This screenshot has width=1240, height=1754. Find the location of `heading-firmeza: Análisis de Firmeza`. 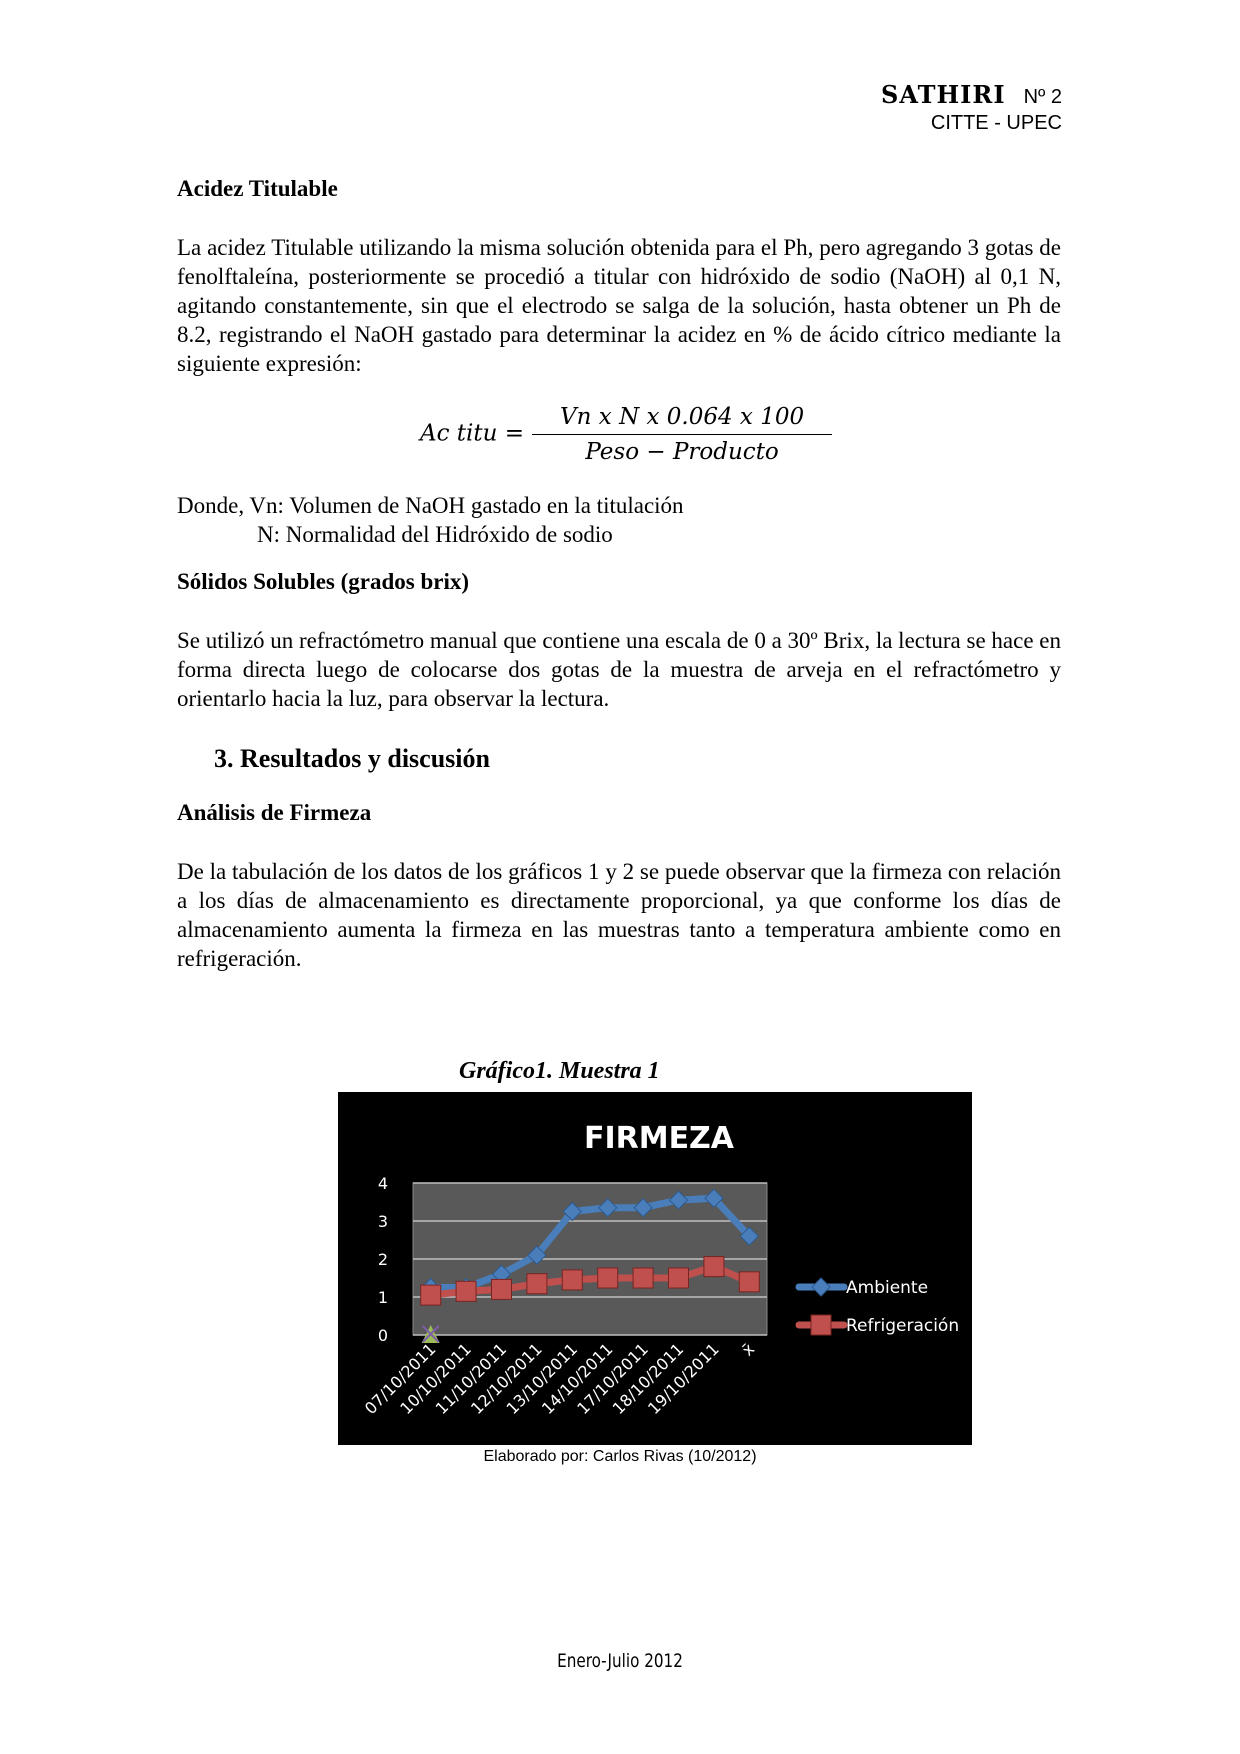

heading-firmeza: Análisis de Firmeza is located at coordinates (274, 812).